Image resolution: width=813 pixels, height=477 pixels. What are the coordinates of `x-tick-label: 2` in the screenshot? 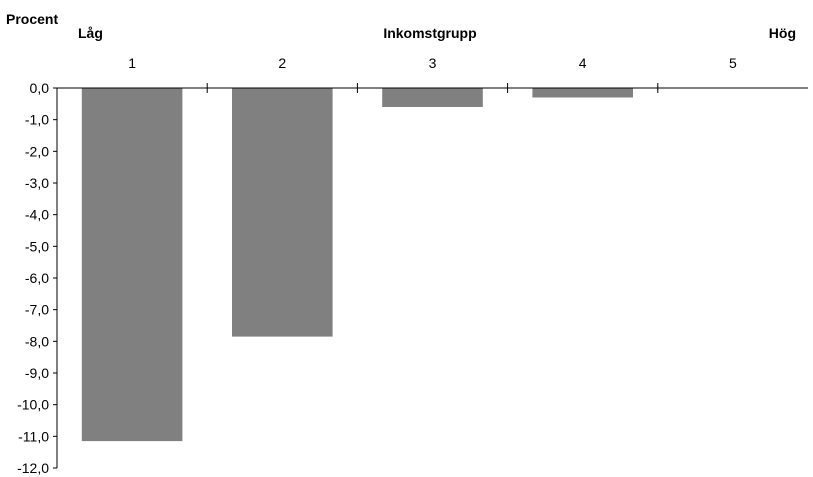 It's located at (282, 63).